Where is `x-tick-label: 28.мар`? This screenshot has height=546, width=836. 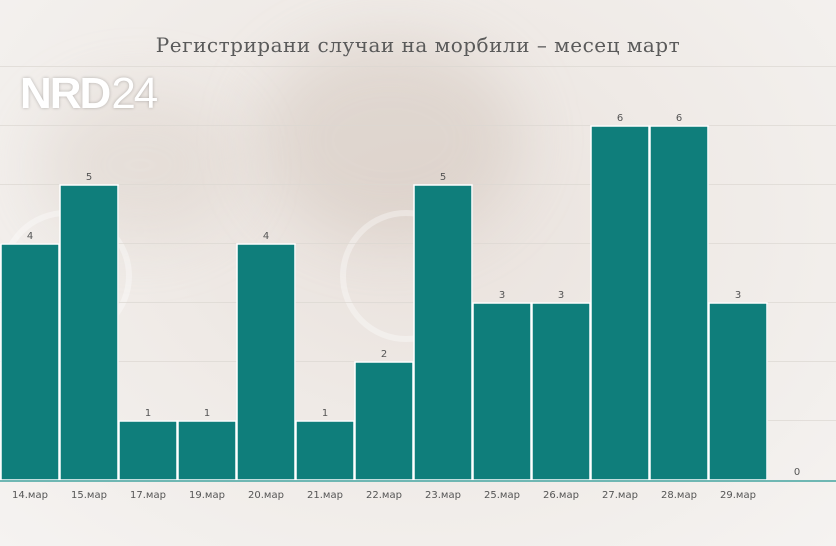
x-tick-label: 28.мар is located at coordinates (679, 495).